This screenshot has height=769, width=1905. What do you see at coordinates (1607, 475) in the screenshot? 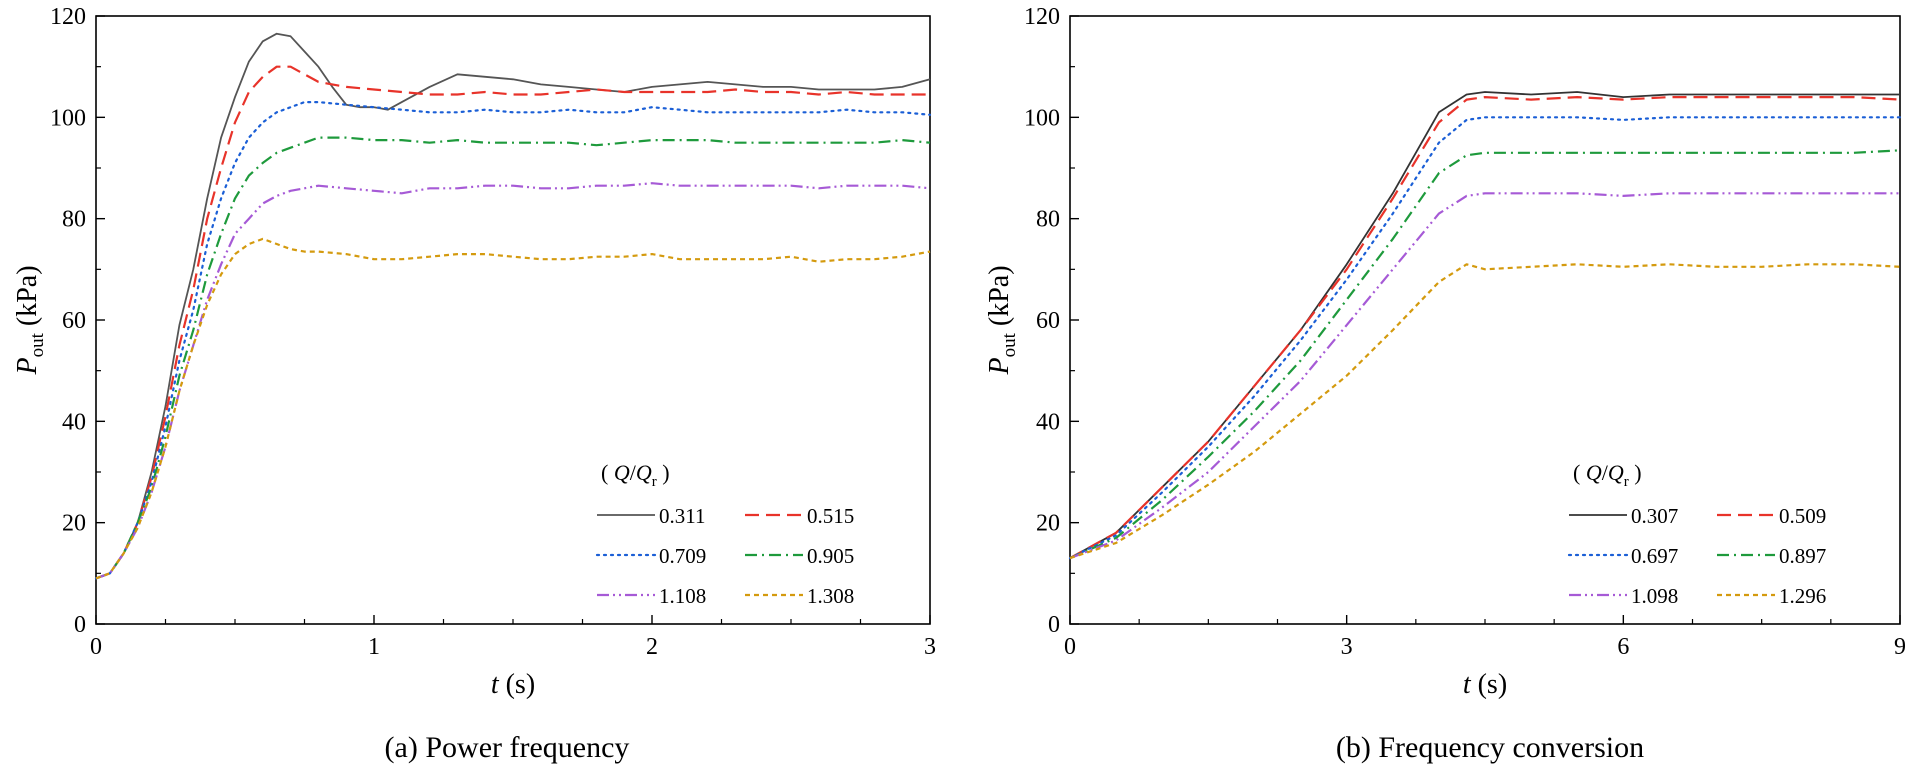
I see `legend-title-b: ( Q/Qr )` at bounding box center [1607, 475].